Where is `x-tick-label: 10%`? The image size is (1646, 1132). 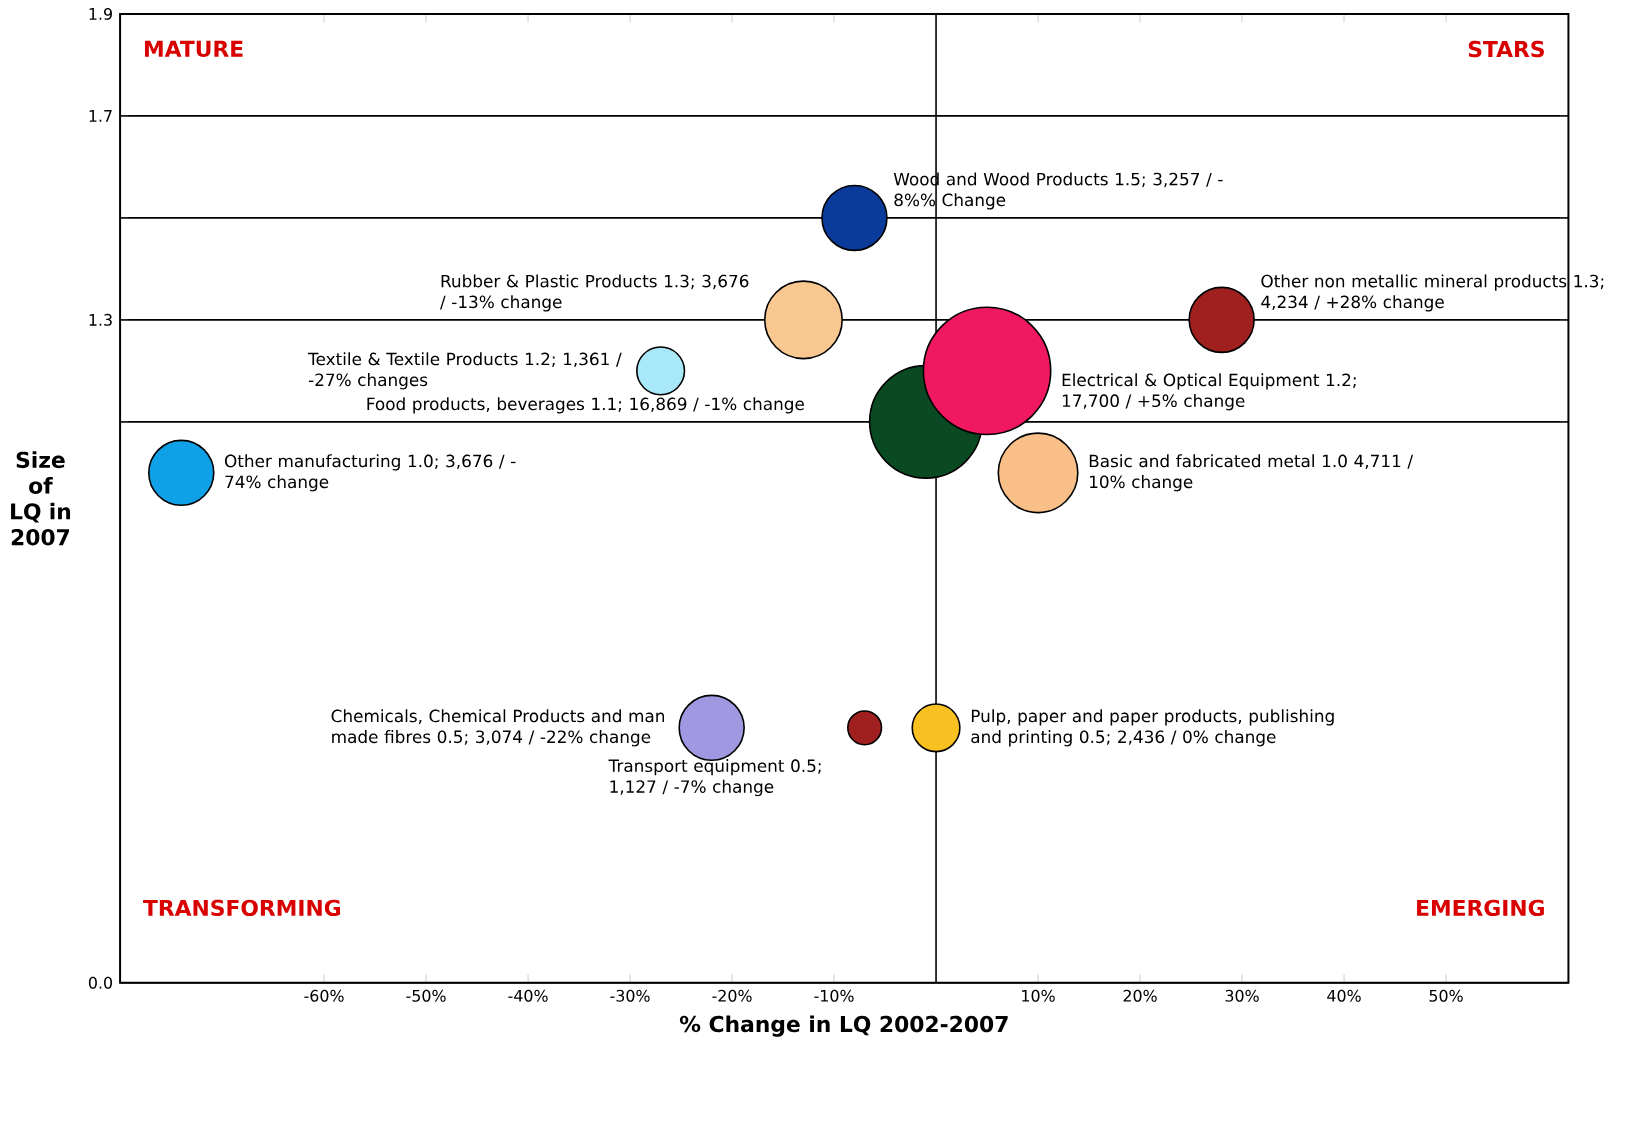
x-tick-label: 10% is located at coordinates (1038, 995).